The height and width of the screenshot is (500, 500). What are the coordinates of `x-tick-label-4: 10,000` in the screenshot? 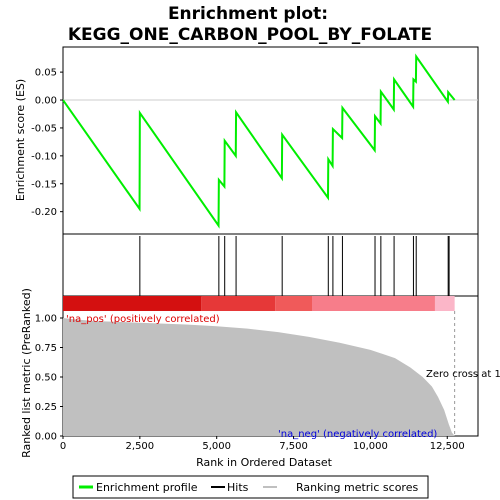 It's located at (370, 446).